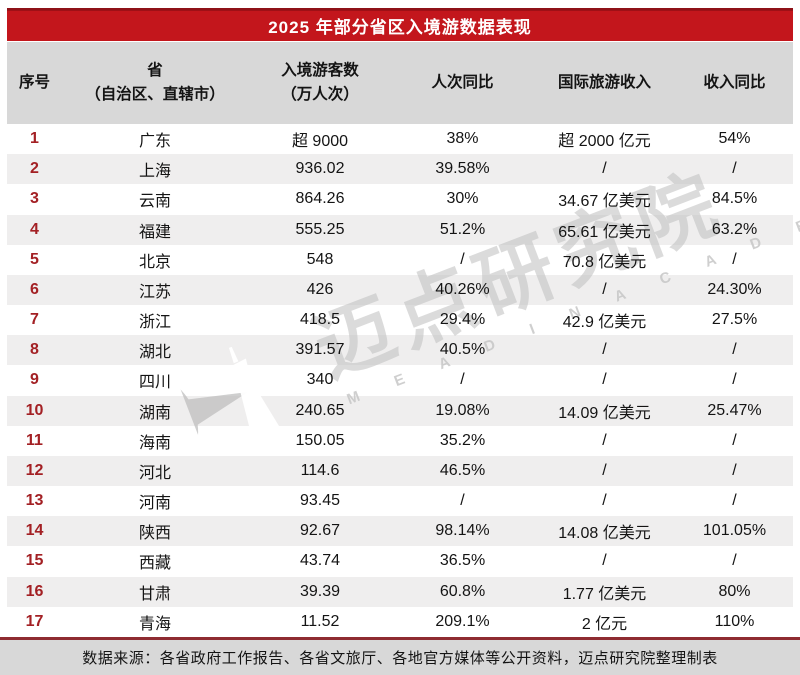 The height and width of the screenshot is (675, 800). What do you see at coordinates (154, 142) in the screenshot?
I see `province-name: 广东` at bounding box center [154, 142].